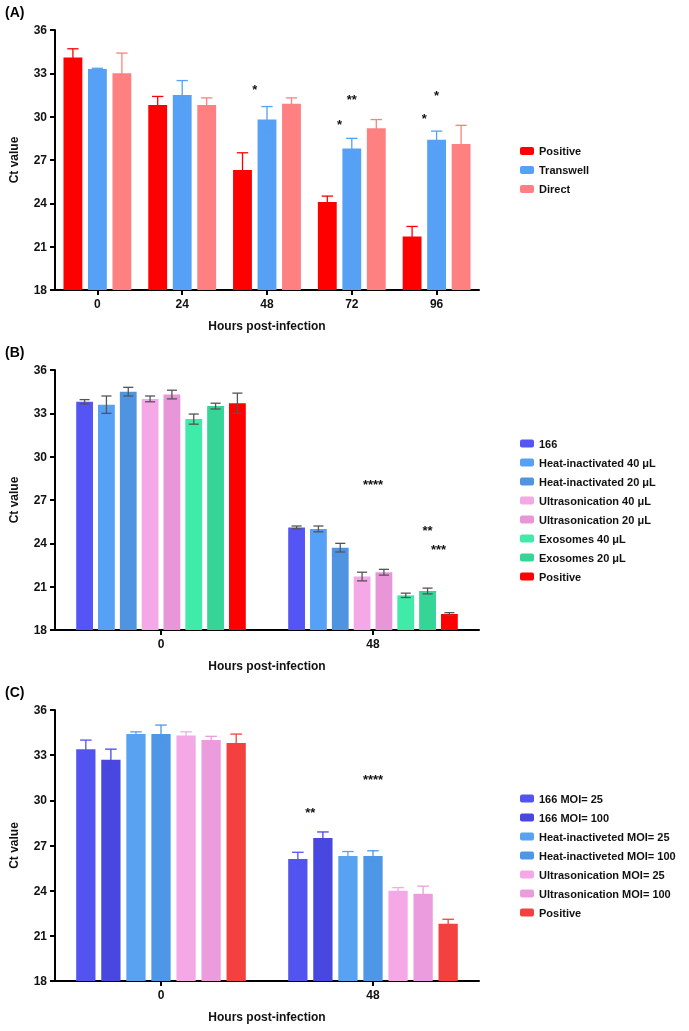 The height and width of the screenshot is (1031, 689). What do you see at coordinates (598, 462) in the screenshot?
I see `legend-label: Heat-inactivated 40 μL` at bounding box center [598, 462].